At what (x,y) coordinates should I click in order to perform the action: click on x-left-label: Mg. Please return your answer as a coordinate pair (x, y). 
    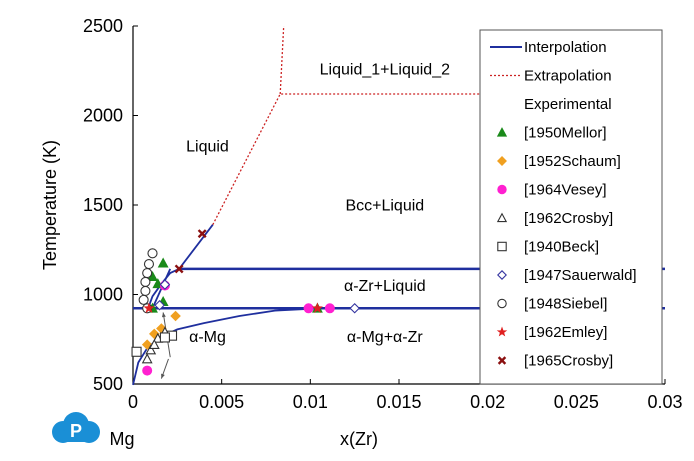
    Looking at the image, I should click on (121, 439).